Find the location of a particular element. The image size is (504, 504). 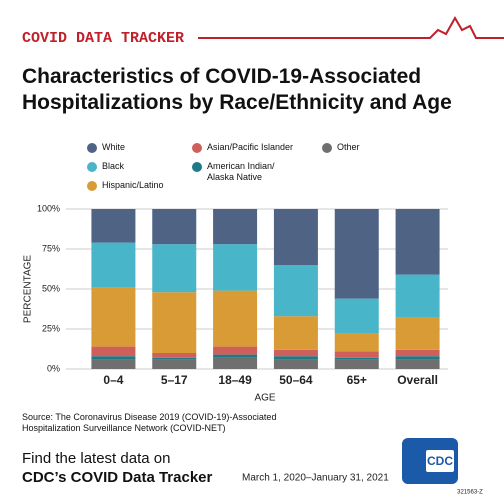

x-tick-label: 0–4 is located at coordinates (113, 380).